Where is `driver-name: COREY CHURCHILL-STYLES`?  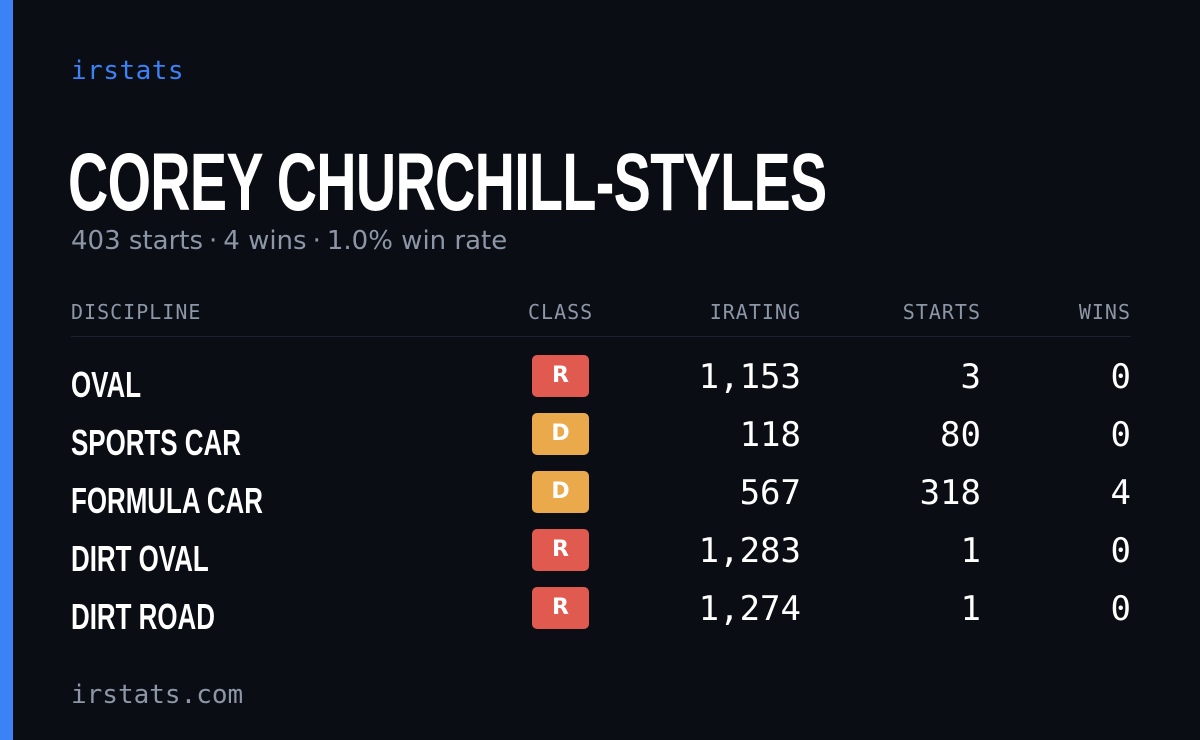 driver-name: COREY CHURCHILL-STYLES is located at coordinates (447, 182).